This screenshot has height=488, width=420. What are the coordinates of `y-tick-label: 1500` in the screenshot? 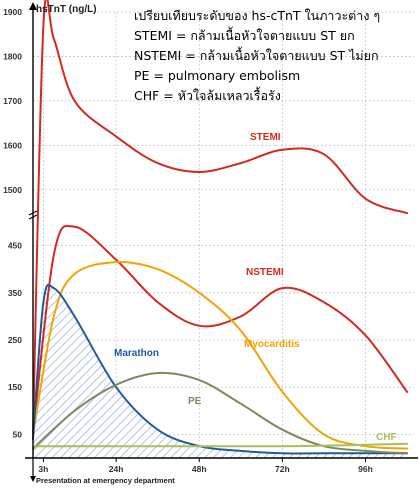 It's located at (12, 190).